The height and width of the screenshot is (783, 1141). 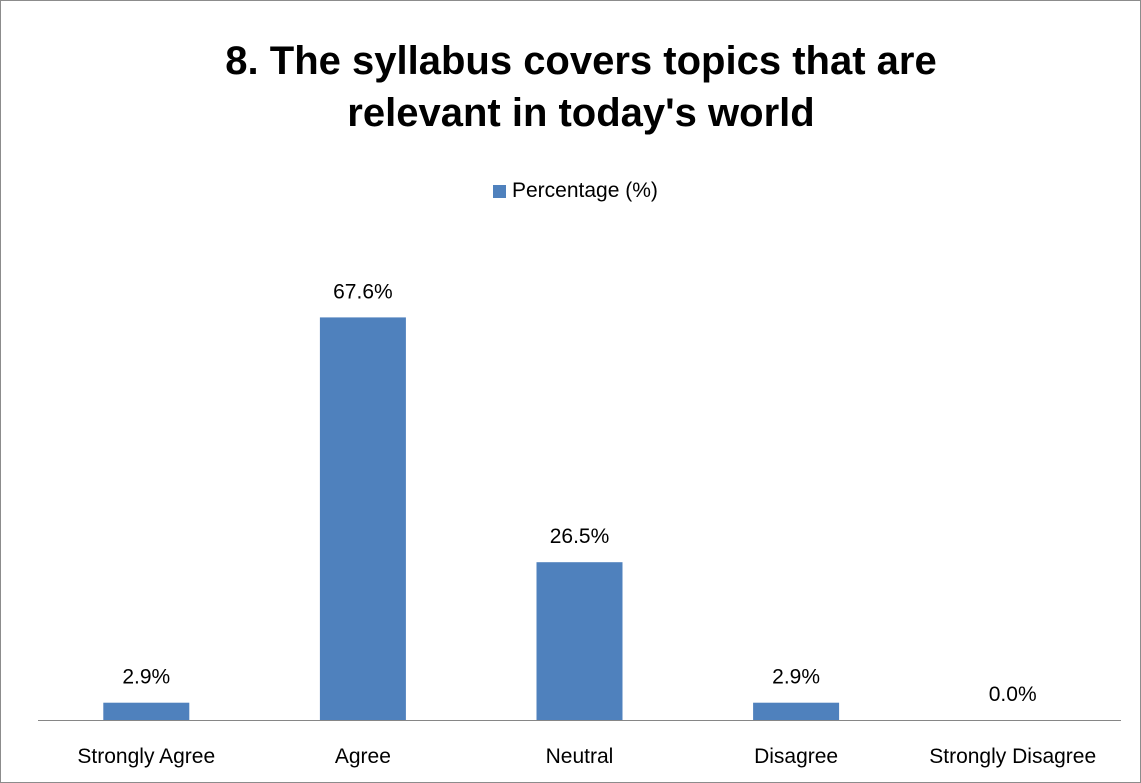 What do you see at coordinates (580, 756) in the screenshot?
I see `x-tick-label: Neutral` at bounding box center [580, 756].